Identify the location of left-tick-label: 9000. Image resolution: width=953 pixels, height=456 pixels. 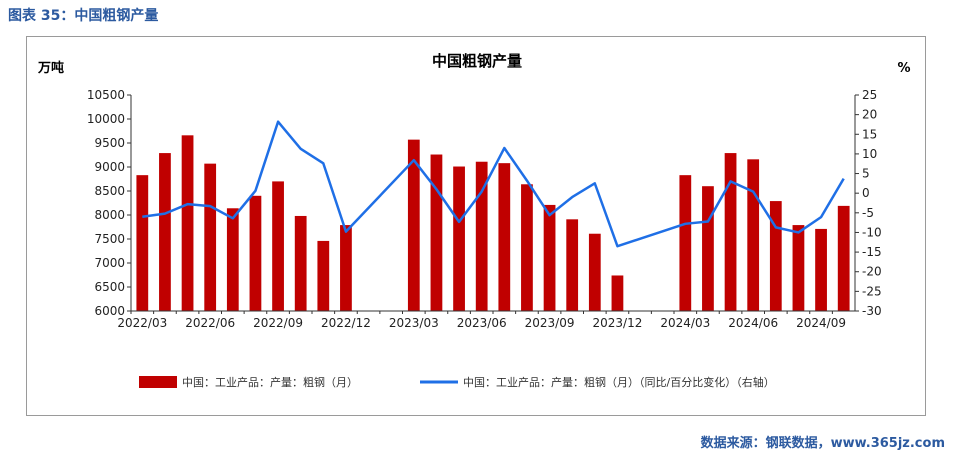
(109, 167).